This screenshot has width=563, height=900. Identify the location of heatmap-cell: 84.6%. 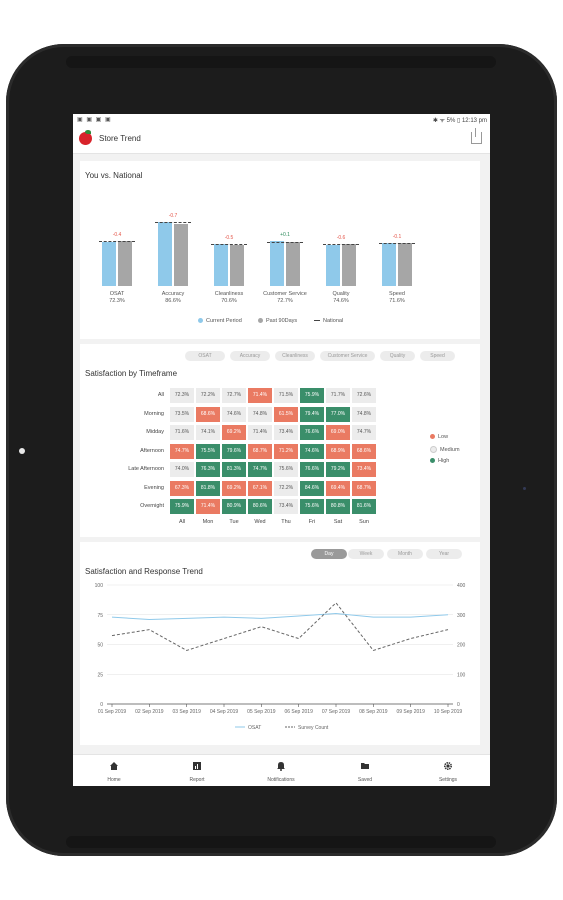
(312, 488).